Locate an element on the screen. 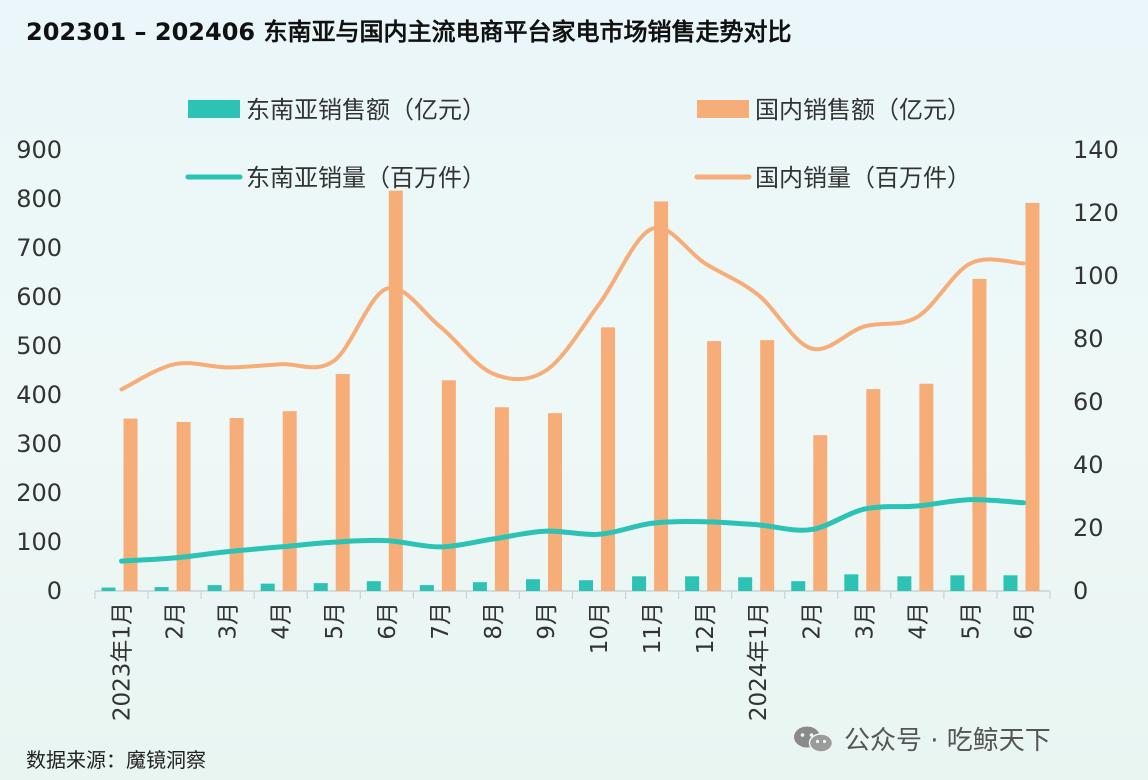 The width and height of the screenshot is (1148, 780). x-tick-label: 9月 is located at coordinates (547, 621).